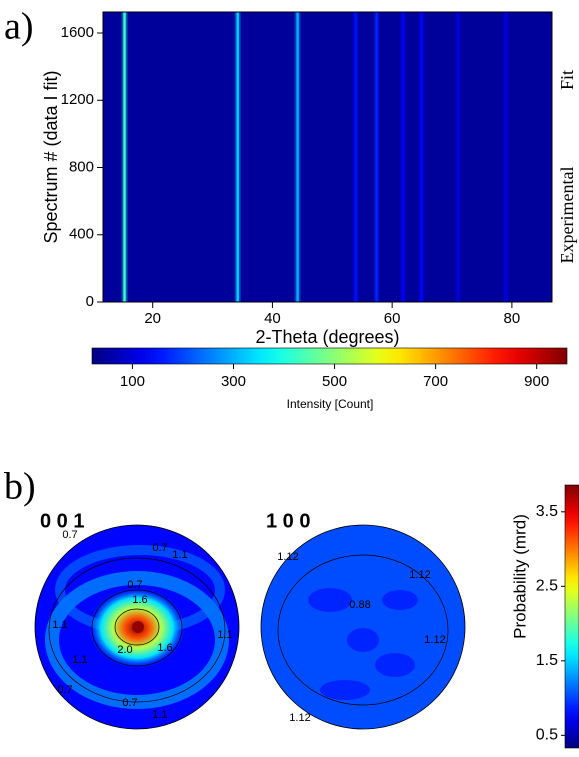 This screenshot has height=757, width=579. What do you see at coordinates (81, 166) in the screenshot?
I see `y-tick-label: 800` at bounding box center [81, 166].